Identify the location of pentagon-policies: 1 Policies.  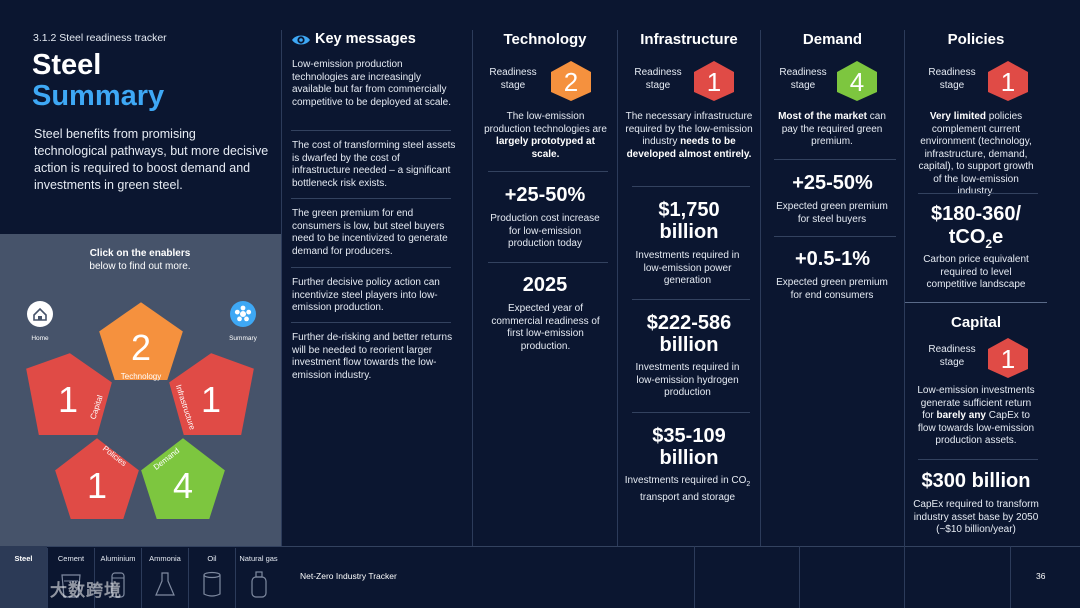
(97, 478).